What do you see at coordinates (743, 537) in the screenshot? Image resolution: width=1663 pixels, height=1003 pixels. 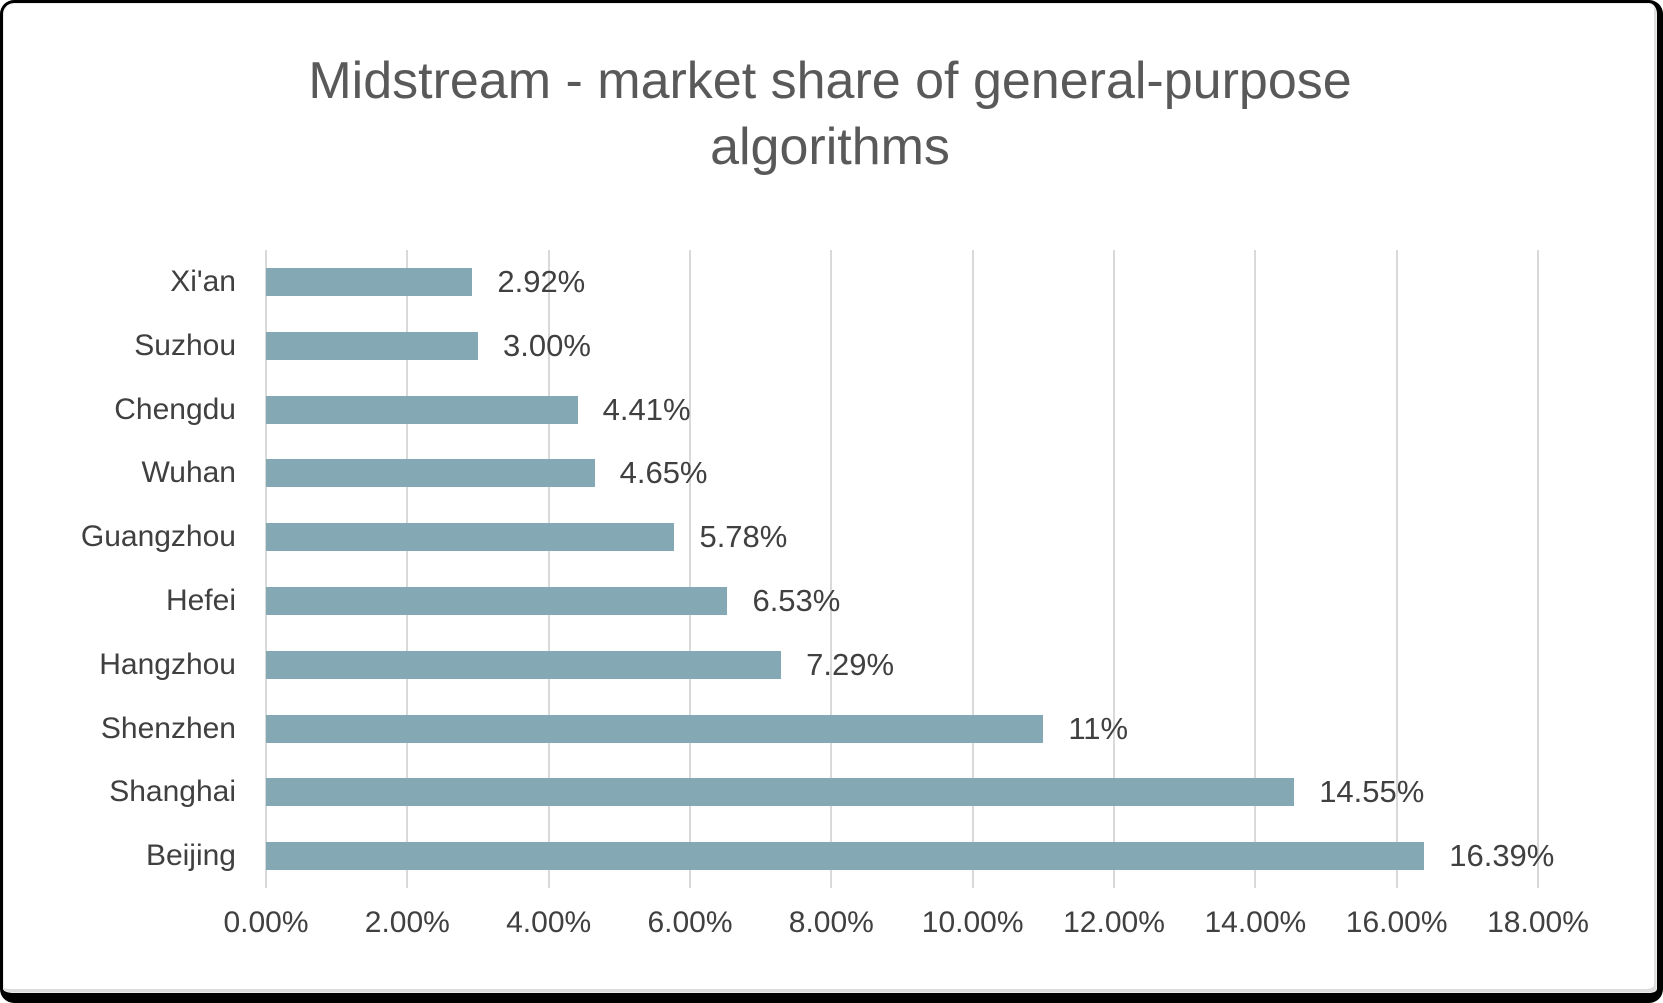 I see `data-label: 5.78%` at bounding box center [743, 537].